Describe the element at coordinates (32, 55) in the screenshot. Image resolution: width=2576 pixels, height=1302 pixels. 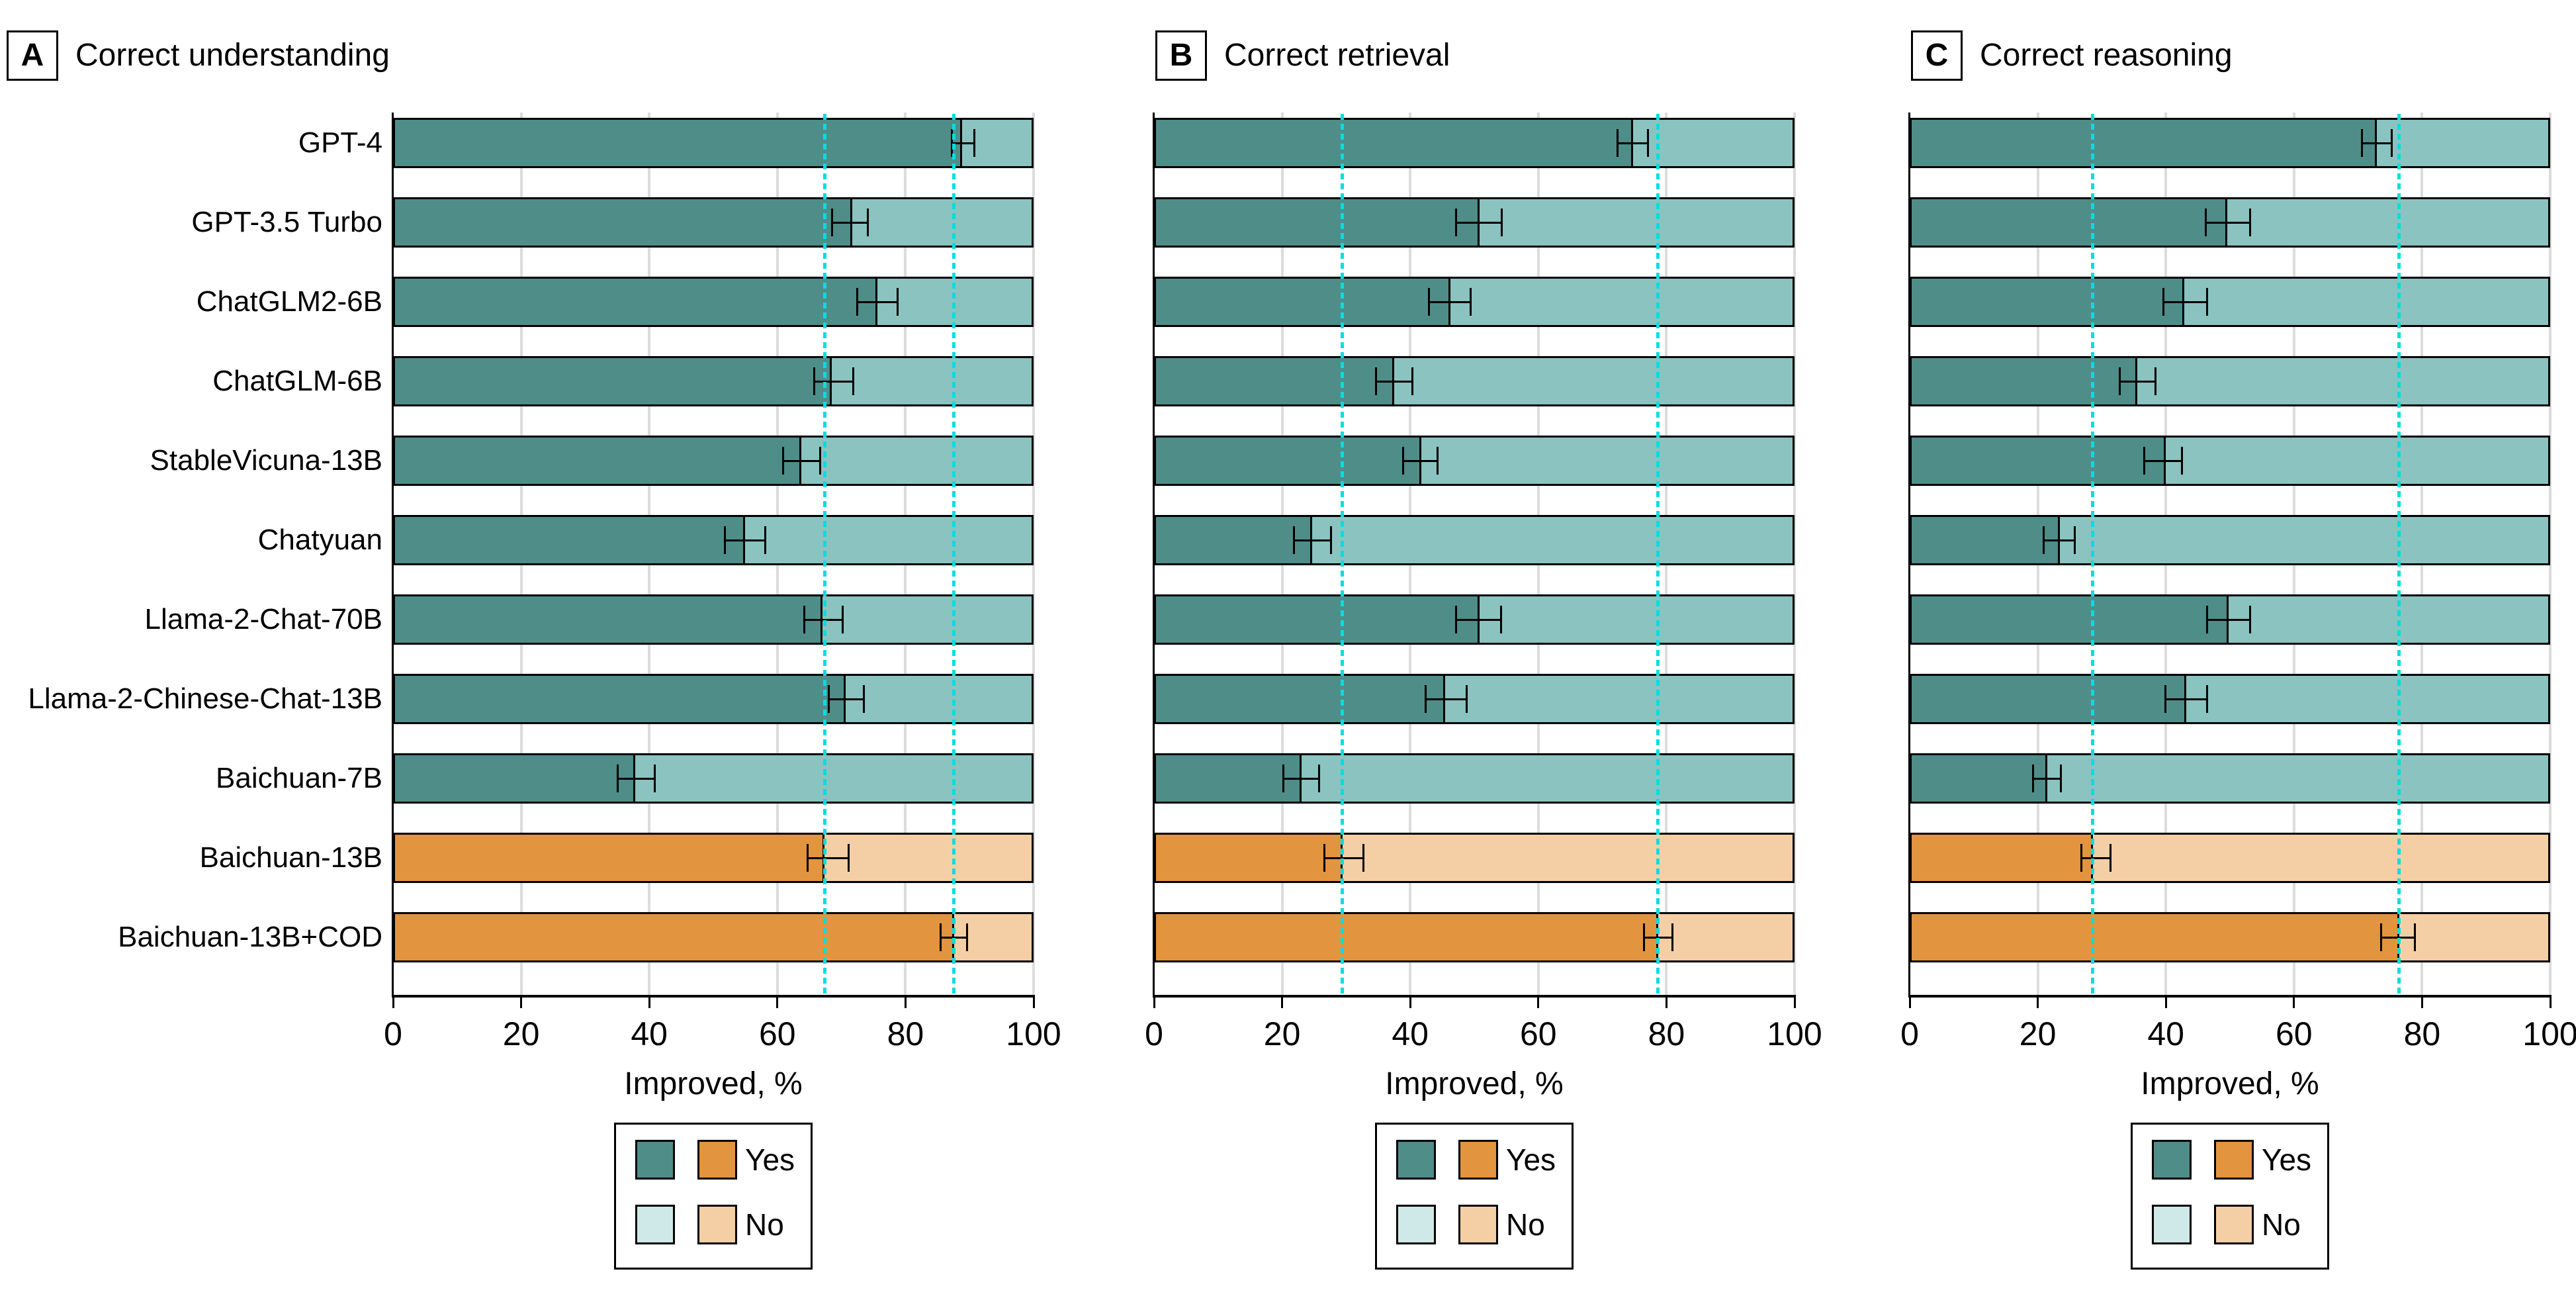
I see `panel-letter: A` at that location.